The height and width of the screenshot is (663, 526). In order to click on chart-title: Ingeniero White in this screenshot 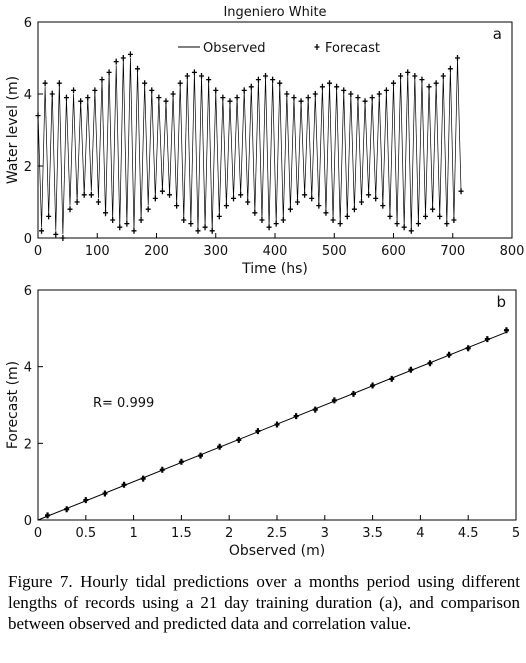, I will do `click(274, 12)`.